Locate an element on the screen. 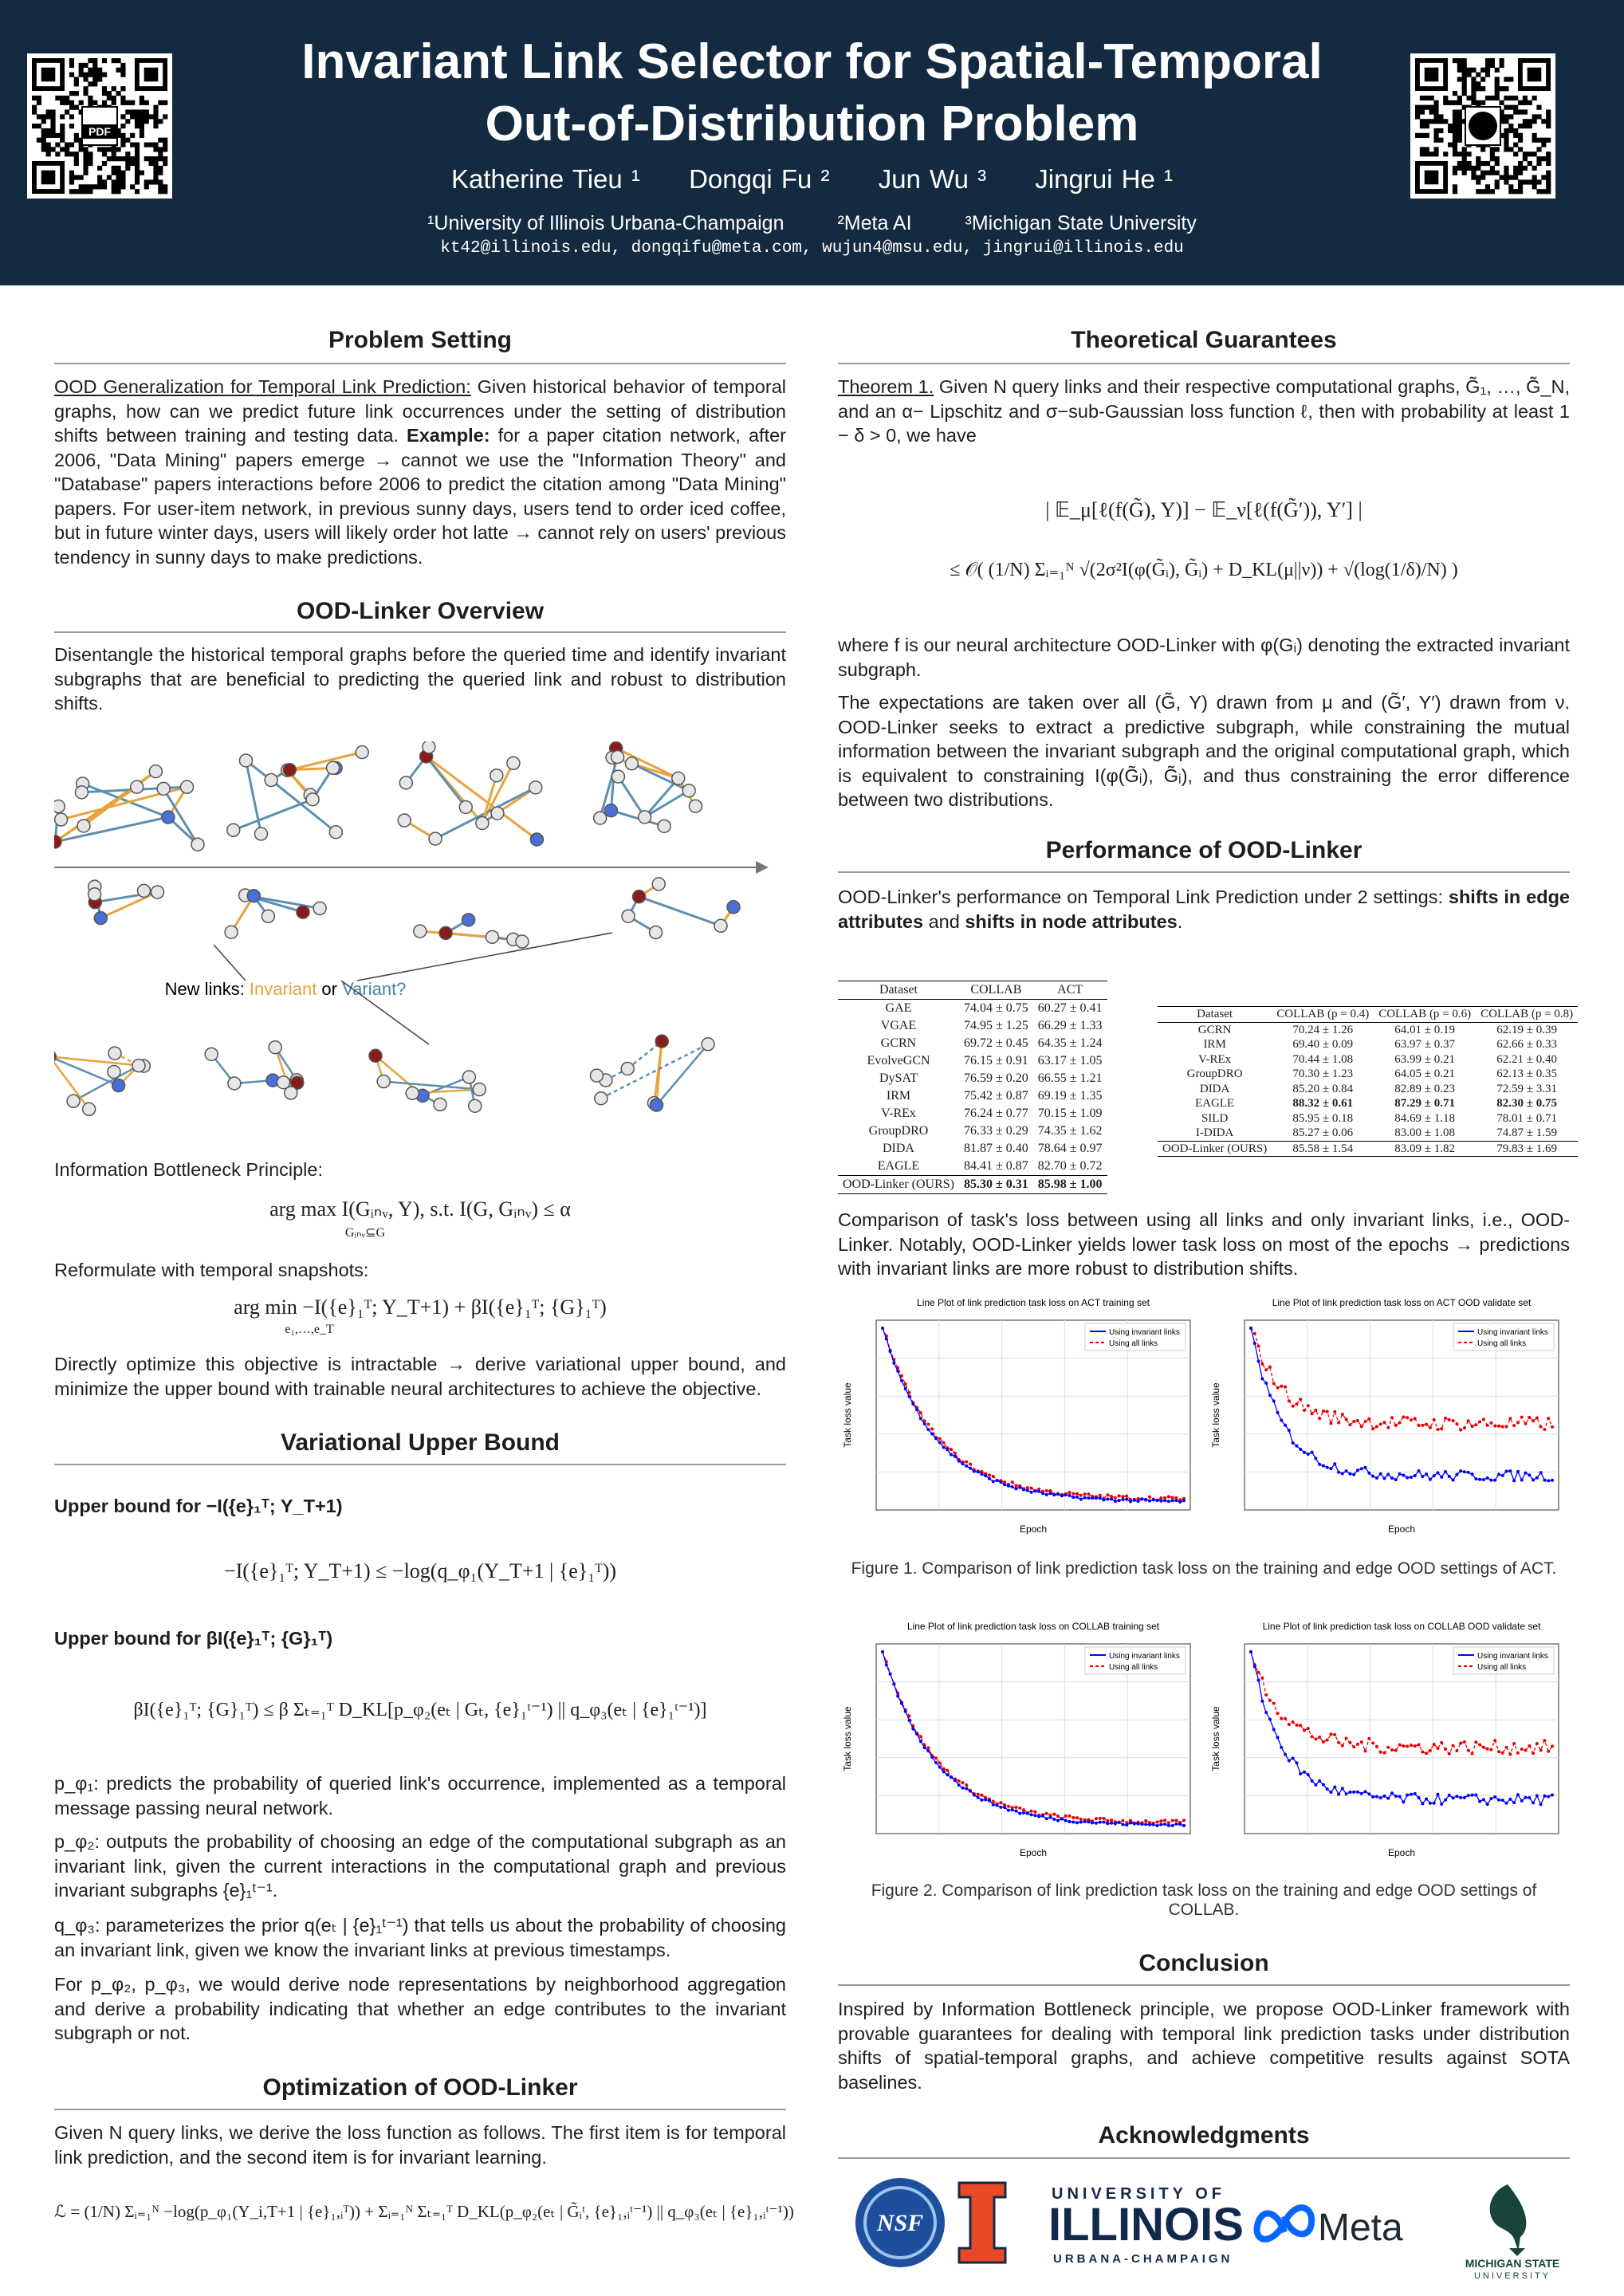  table-cell: GAE is located at coordinates (899, 1008).